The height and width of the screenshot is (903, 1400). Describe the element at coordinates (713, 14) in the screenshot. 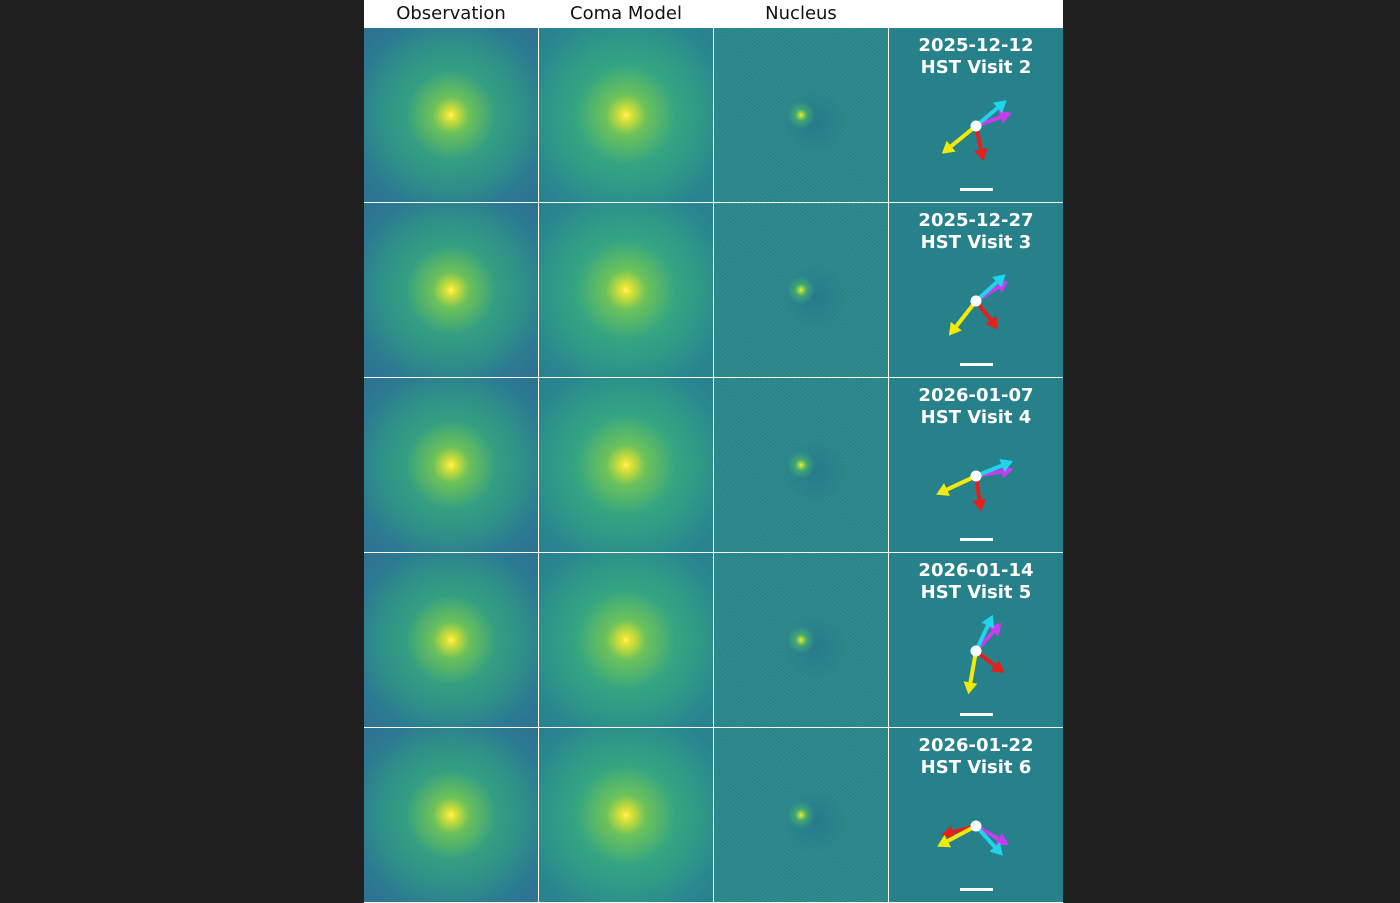

I see `column-header: Observation Coma Model Nucleus` at that location.